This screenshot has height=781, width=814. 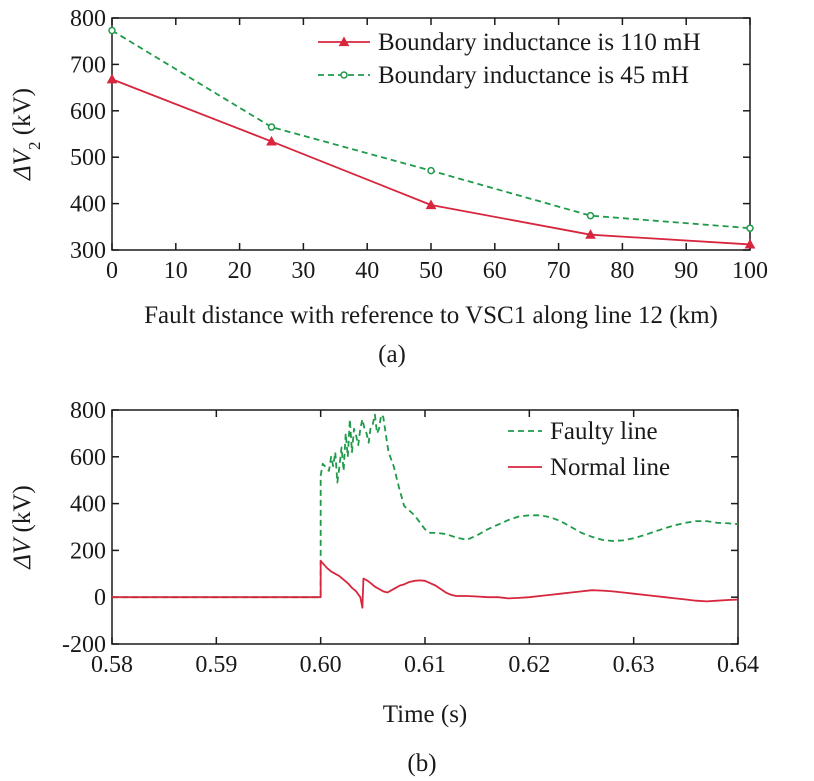 What do you see at coordinates (100, 598) in the screenshot?
I see `y-tick-label: 0` at bounding box center [100, 598].